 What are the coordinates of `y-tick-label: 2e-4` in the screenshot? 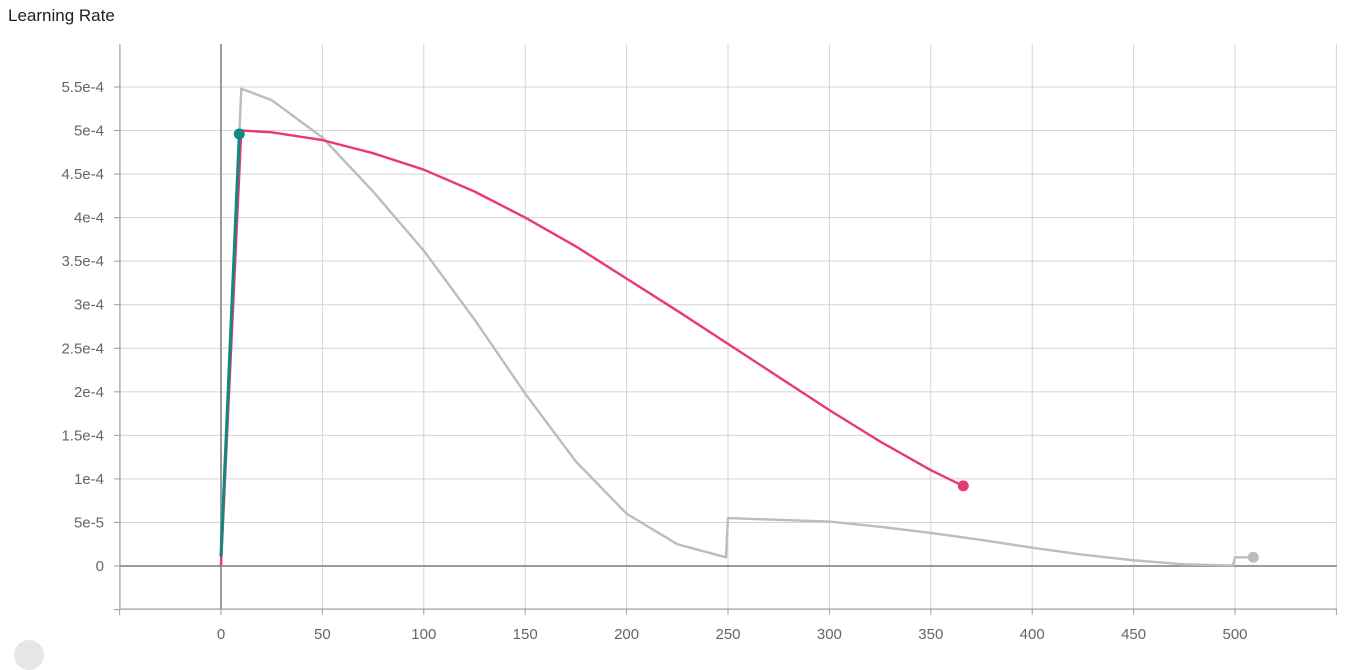 It's located at (89, 392).